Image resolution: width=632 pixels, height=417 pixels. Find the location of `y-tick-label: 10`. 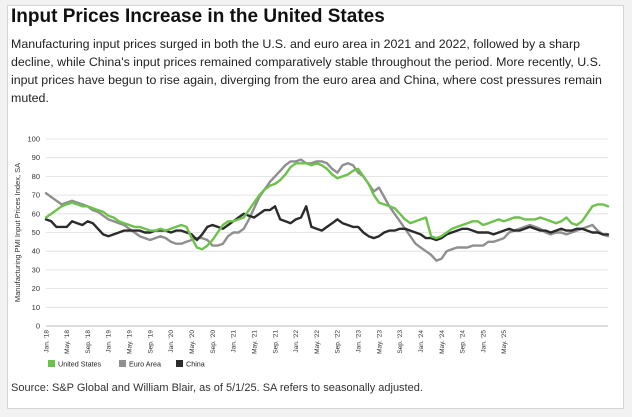

y-tick-label: 10 is located at coordinates (36, 307).